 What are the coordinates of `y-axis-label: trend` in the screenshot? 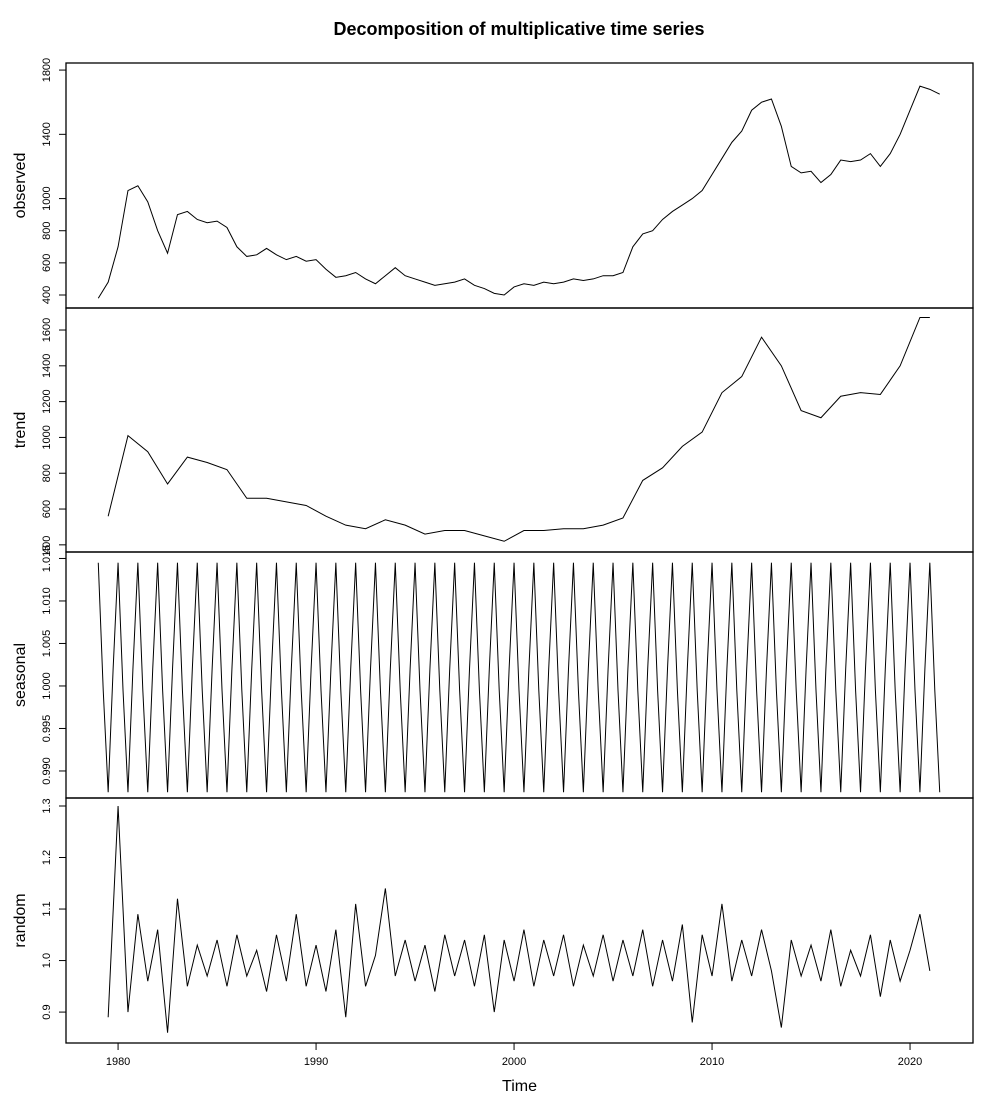 It's located at (20, 430).